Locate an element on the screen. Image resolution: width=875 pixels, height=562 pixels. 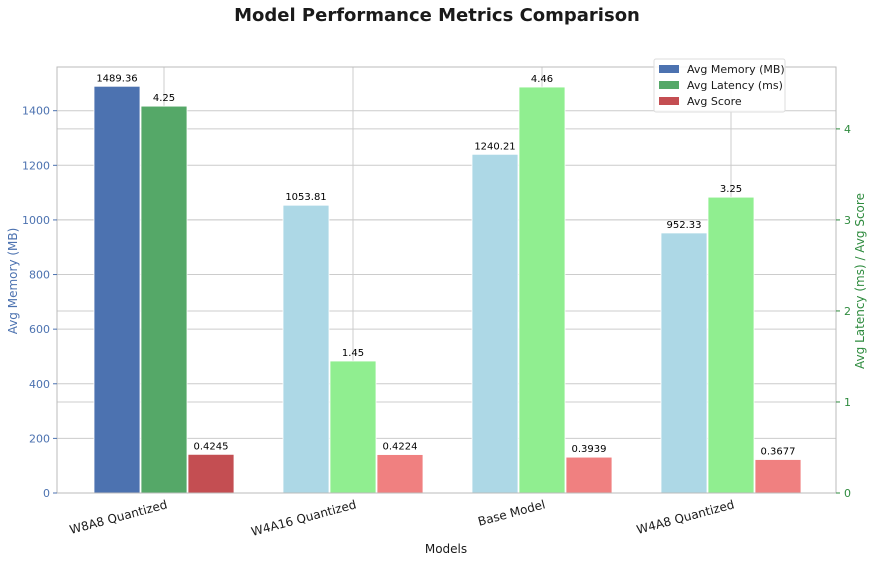
y-tick-label-left: 1000 is located at coordinates (36, 220).